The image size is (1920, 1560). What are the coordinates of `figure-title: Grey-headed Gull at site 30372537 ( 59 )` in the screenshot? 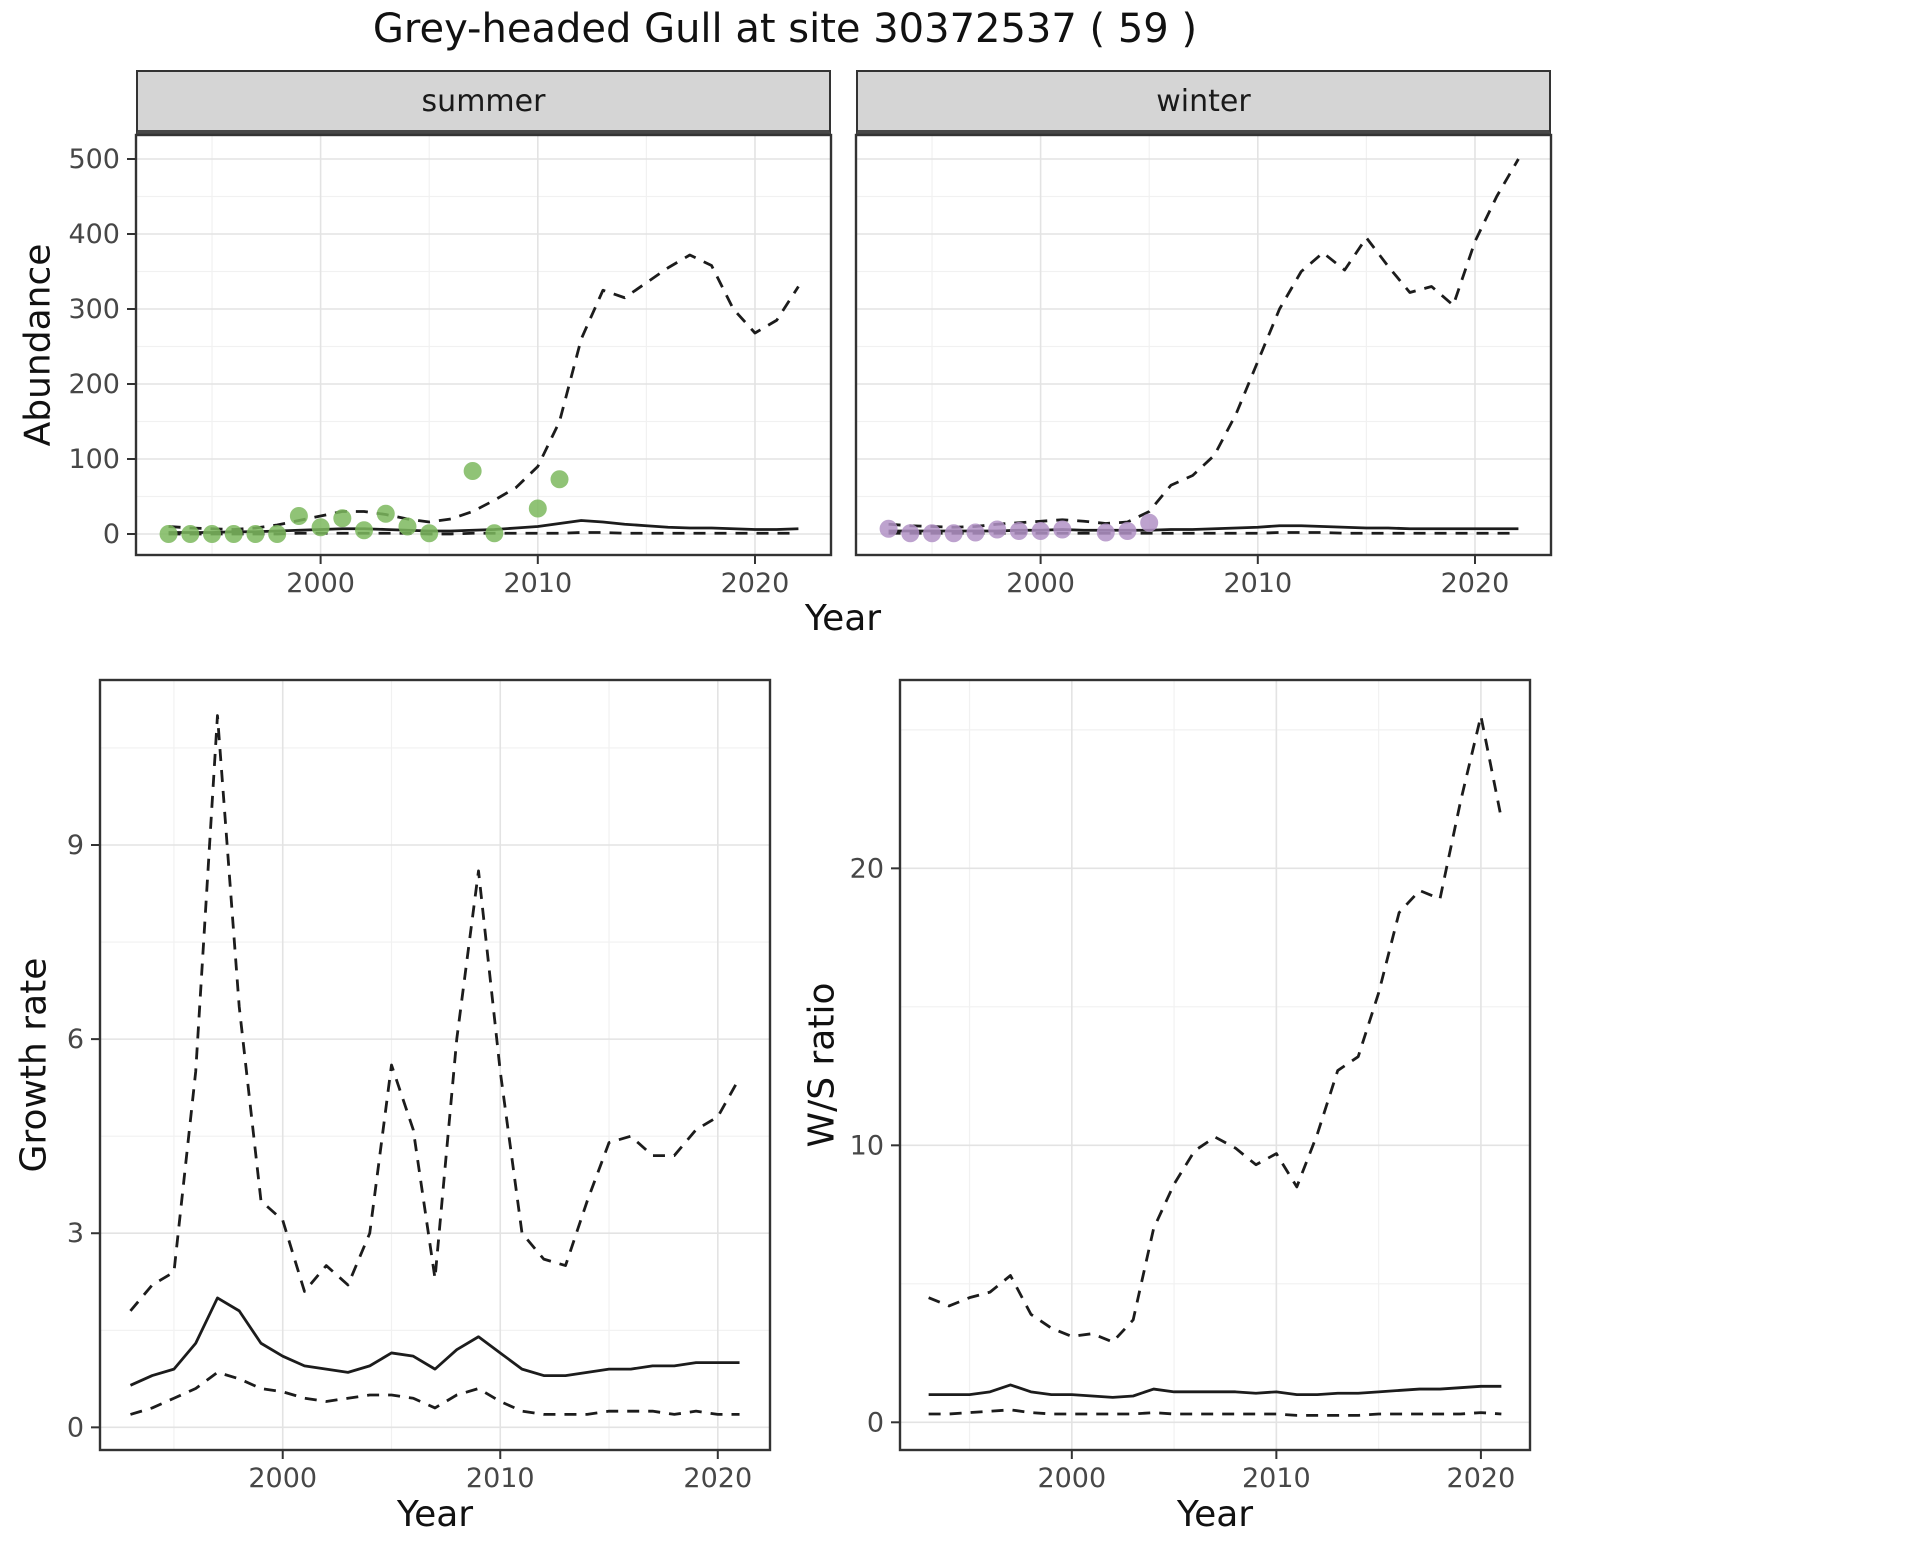 It's located at (785, 29).